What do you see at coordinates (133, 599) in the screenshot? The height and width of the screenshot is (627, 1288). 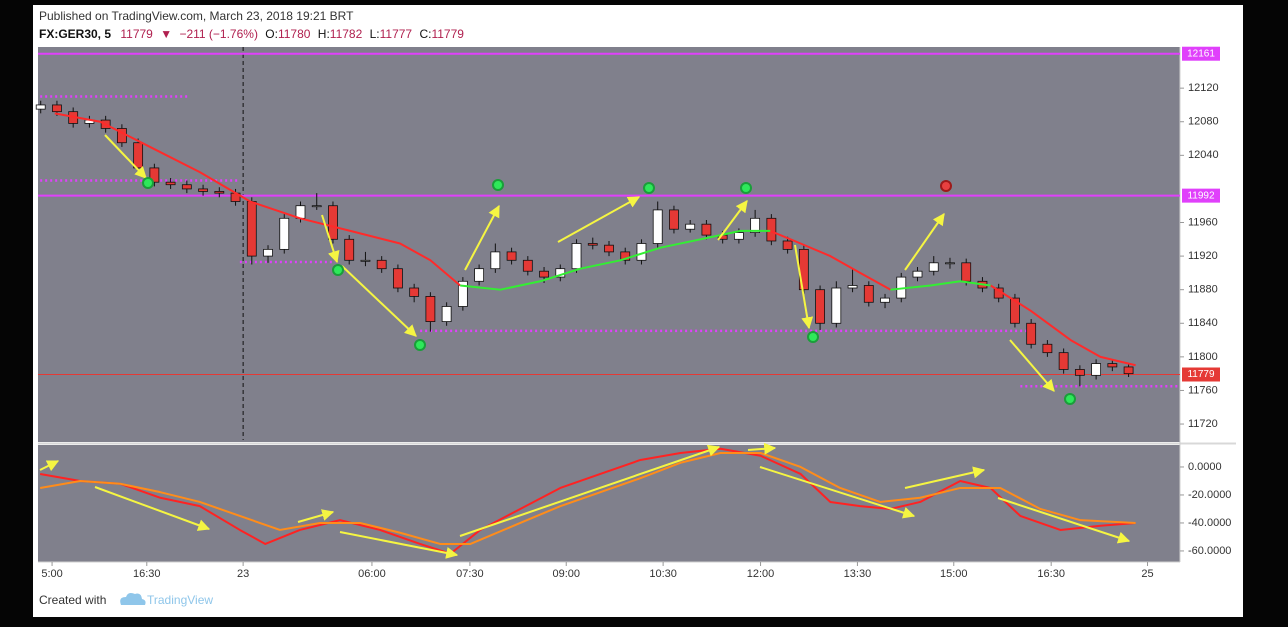 I see `brand-logo` at bounding box center [133, 599].